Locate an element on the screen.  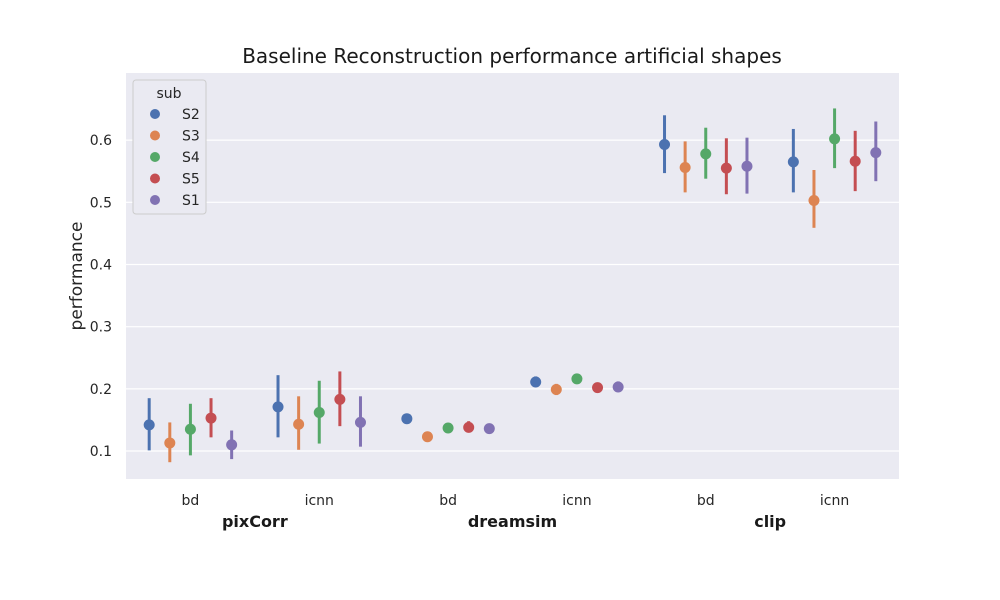
y-tick-label: 0.6 is located at coordinates (101, 141).